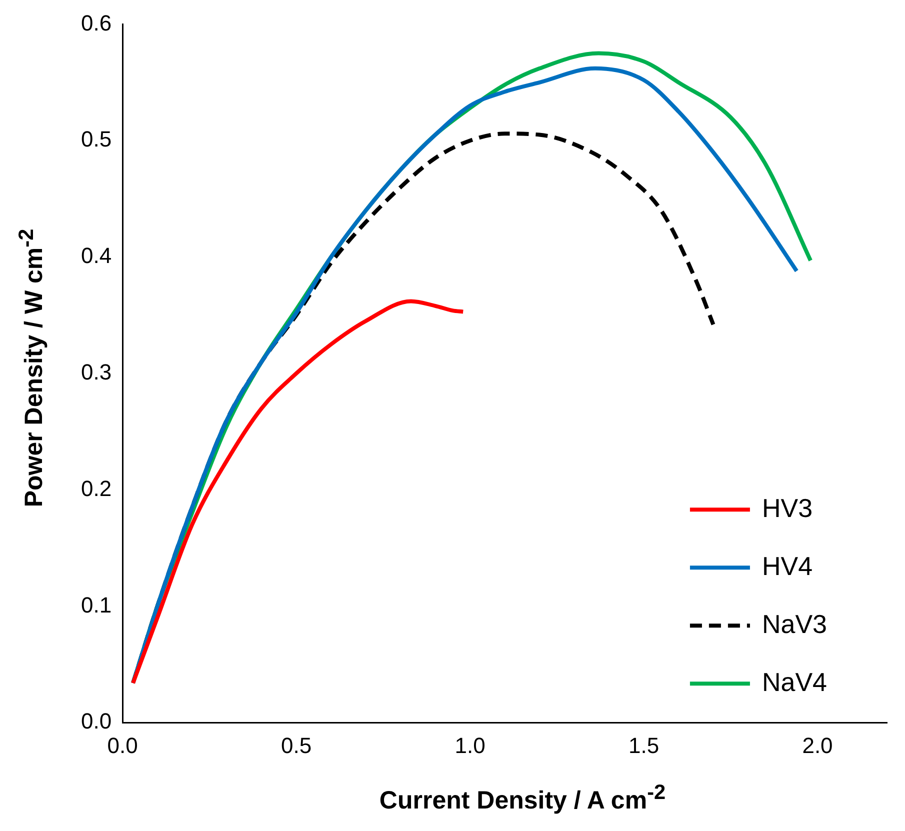  Describe the element at coordinates (795, 681) in the screenshot. I see `legend-label: NaV4` at that location.